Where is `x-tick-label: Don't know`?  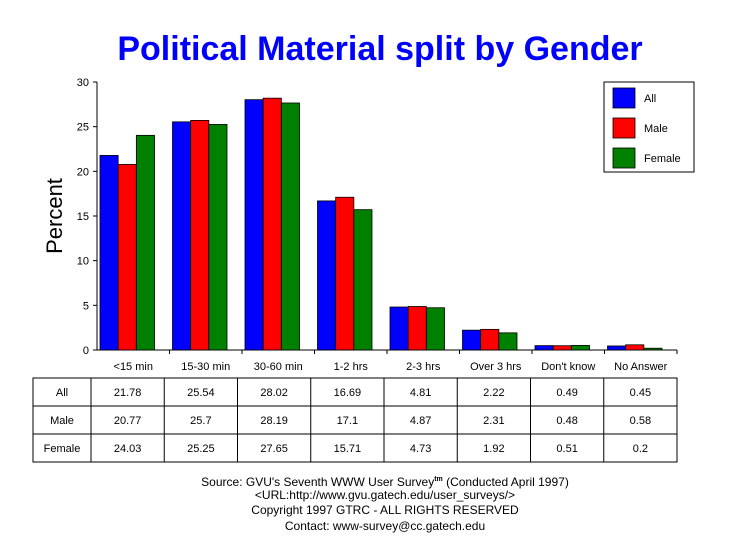
x-tick-label: Don't know is located at coordinates (568, 367).